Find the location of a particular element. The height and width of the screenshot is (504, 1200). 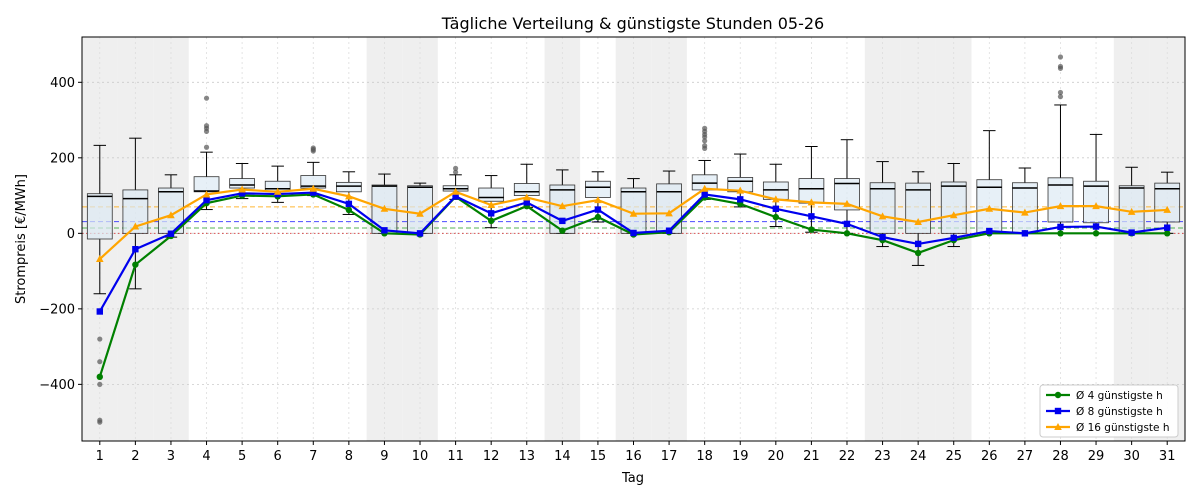

x-tick-label: 9 is located at coordinates (384, 456).